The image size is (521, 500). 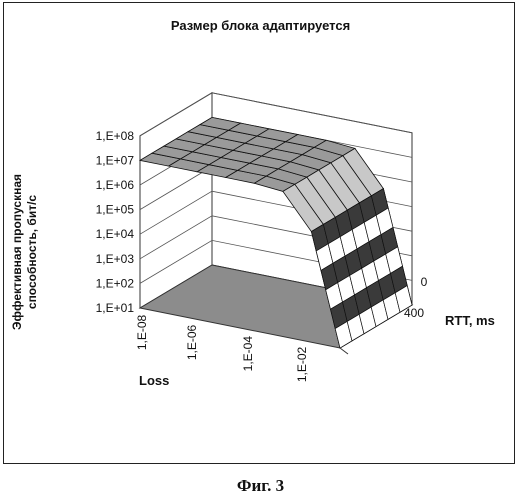 I want to click on z-tick-label: 1,E+06, so click(x=115, y=185).